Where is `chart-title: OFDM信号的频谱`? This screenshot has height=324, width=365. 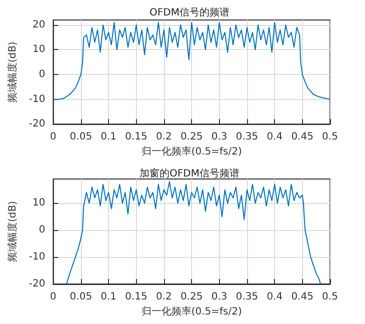
chart-title: OFDM信号的频谱 is located at coordinates (190, 12).